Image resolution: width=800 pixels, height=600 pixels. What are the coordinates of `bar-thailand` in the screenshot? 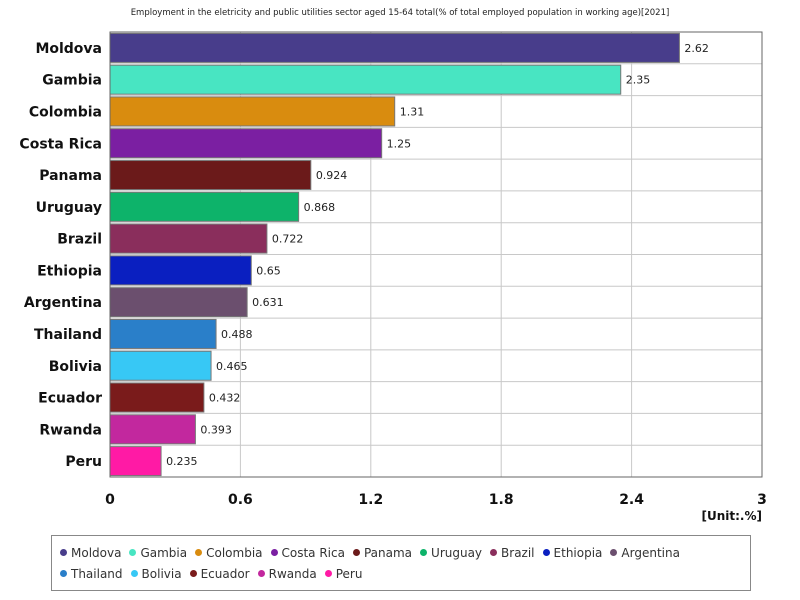 It's located at (163, 333).